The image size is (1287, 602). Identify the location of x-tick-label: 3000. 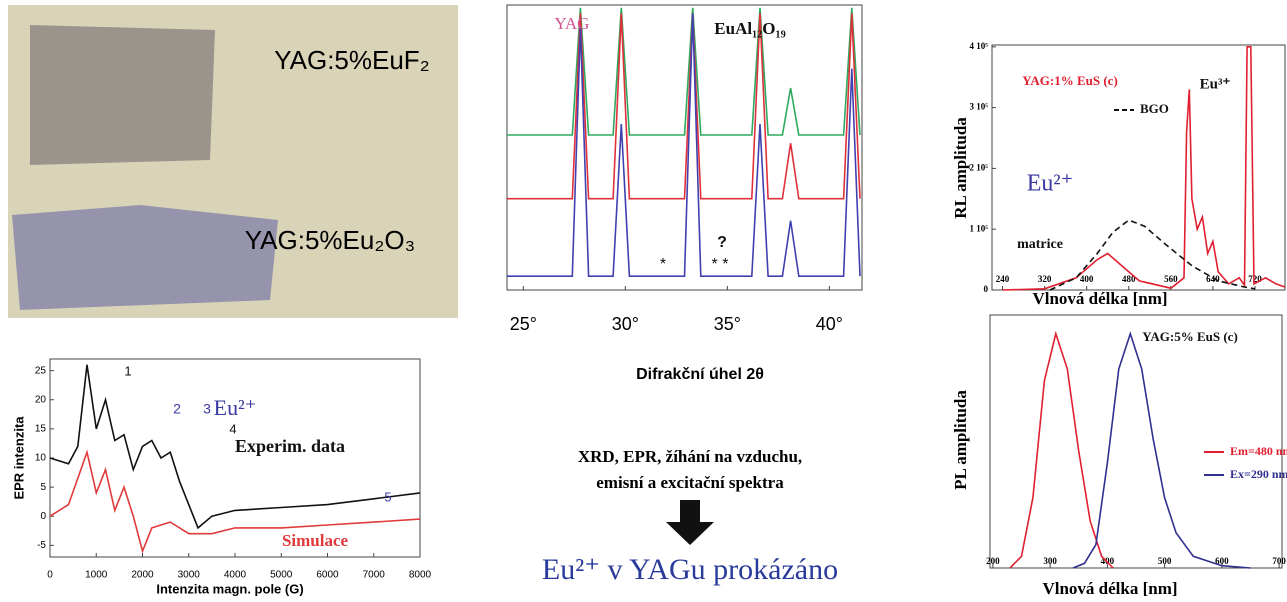
(189, 575).